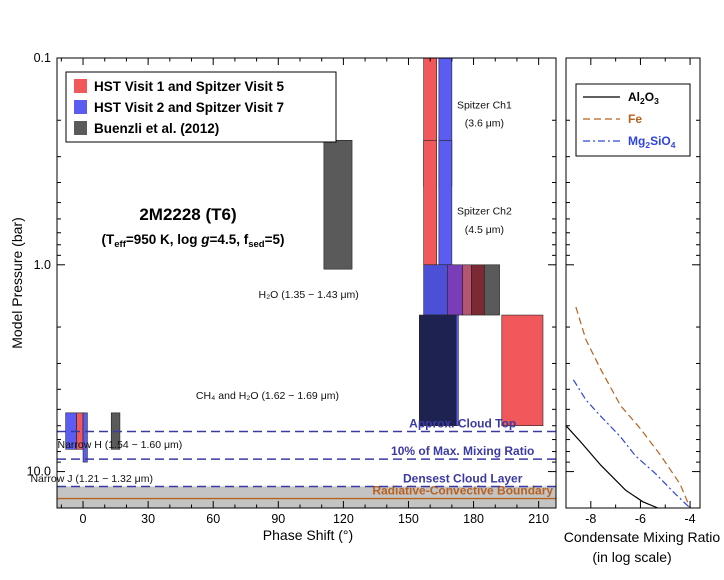 The height and width of the screenshot is (580, 724). Describe the element at coordinates (91, 479) in the screenshot. I see `annotation-7: Narrow J (1.21 − 1.32 μm)` at that location.